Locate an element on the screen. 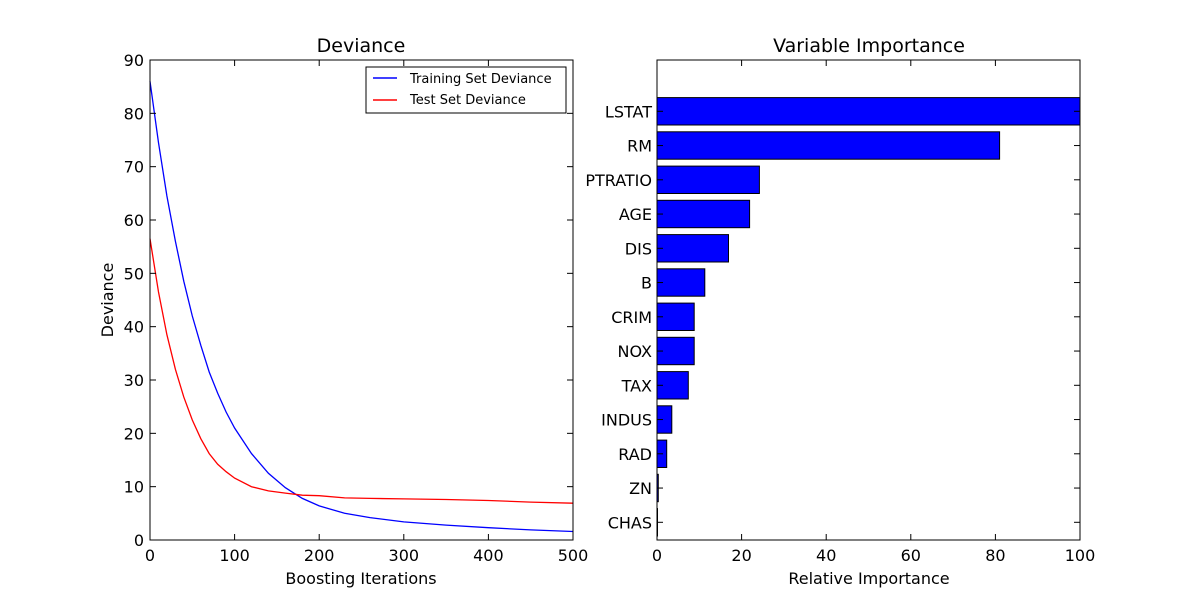 Image resolution: width=1200 pixels, height=600 pixels. y-tick-label: 20 is located at coordinates (134, 433).